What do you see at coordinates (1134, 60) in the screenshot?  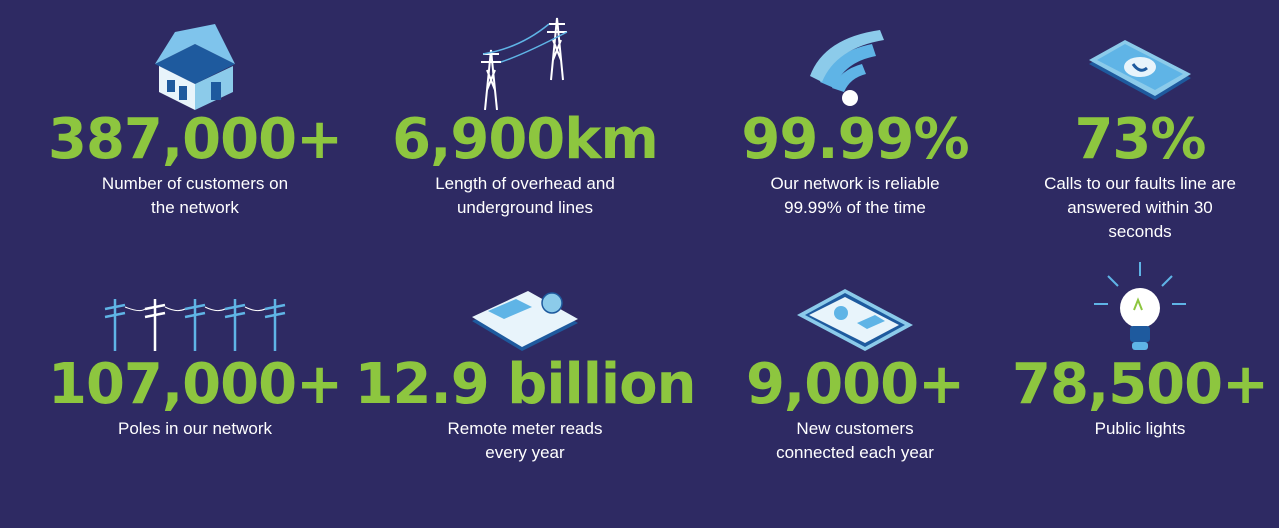 I see `phone-icon` at bounding box center [1134, 60].